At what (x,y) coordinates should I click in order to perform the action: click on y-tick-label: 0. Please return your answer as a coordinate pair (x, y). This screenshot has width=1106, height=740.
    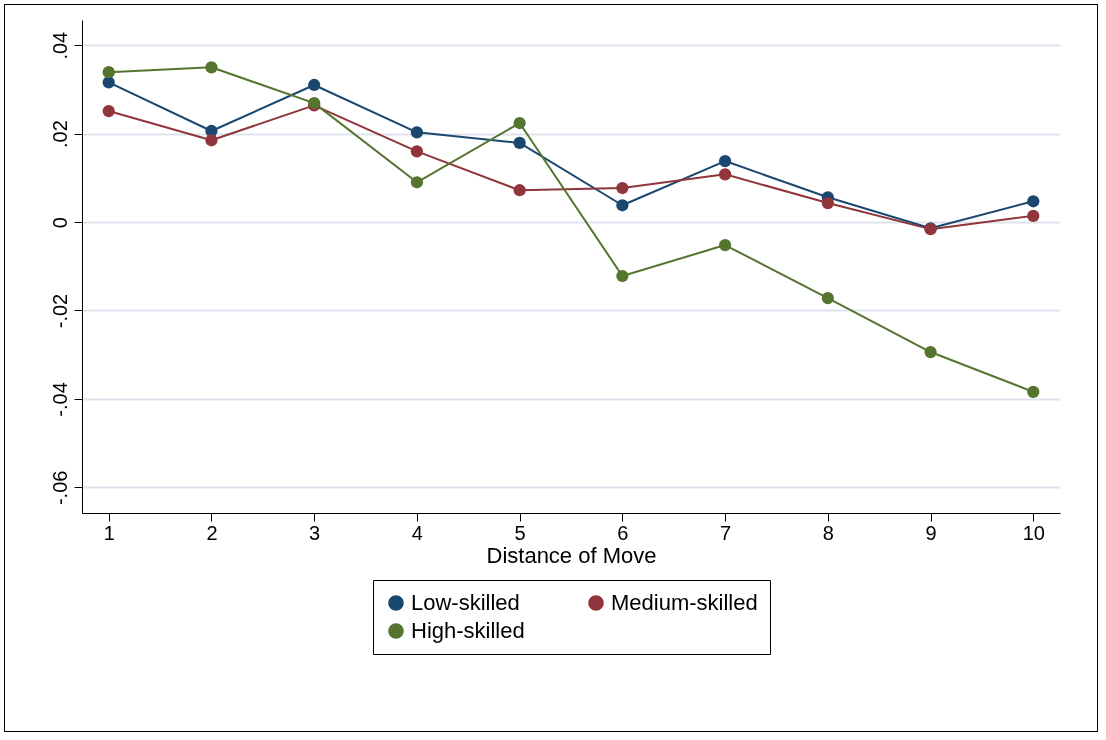
    Looking at the image, I should click on (59, 223).